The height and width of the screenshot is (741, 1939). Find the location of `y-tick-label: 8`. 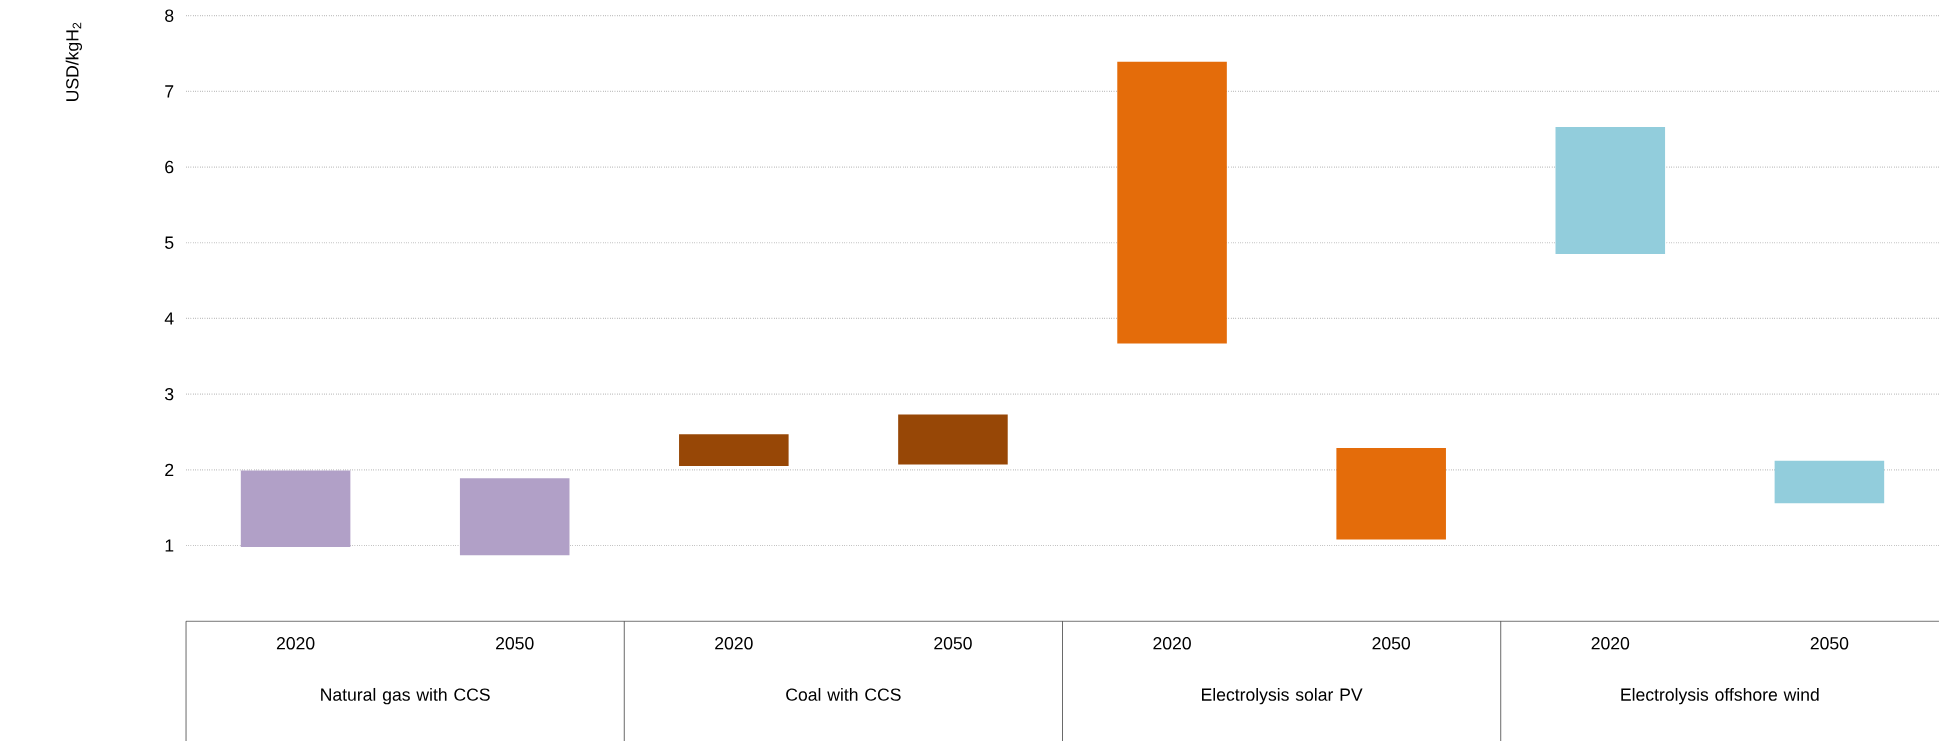

y-tick-label: 8 is located at coordinates (169, 15).